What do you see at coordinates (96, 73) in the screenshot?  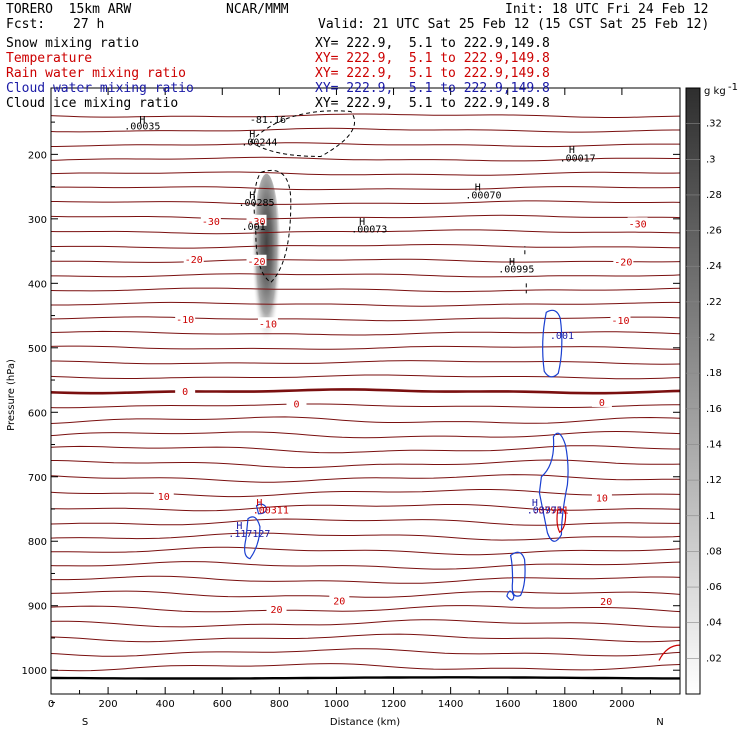 I see `field-label-rain: Rain water mixing ratio` at bounding box center [96, 73].